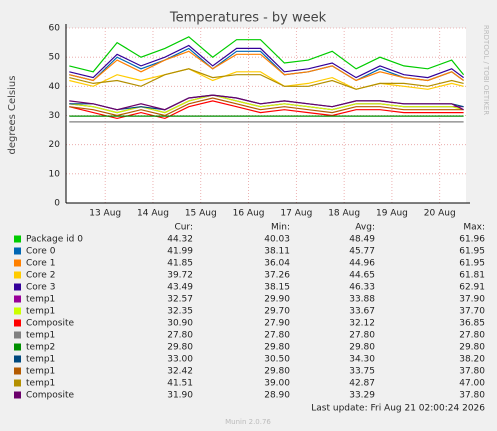 This screenshot has height=431, width=497. Describe the element at coordinates (183, 228) in the screenshot. I see `legend-header: Cur:` at that location.